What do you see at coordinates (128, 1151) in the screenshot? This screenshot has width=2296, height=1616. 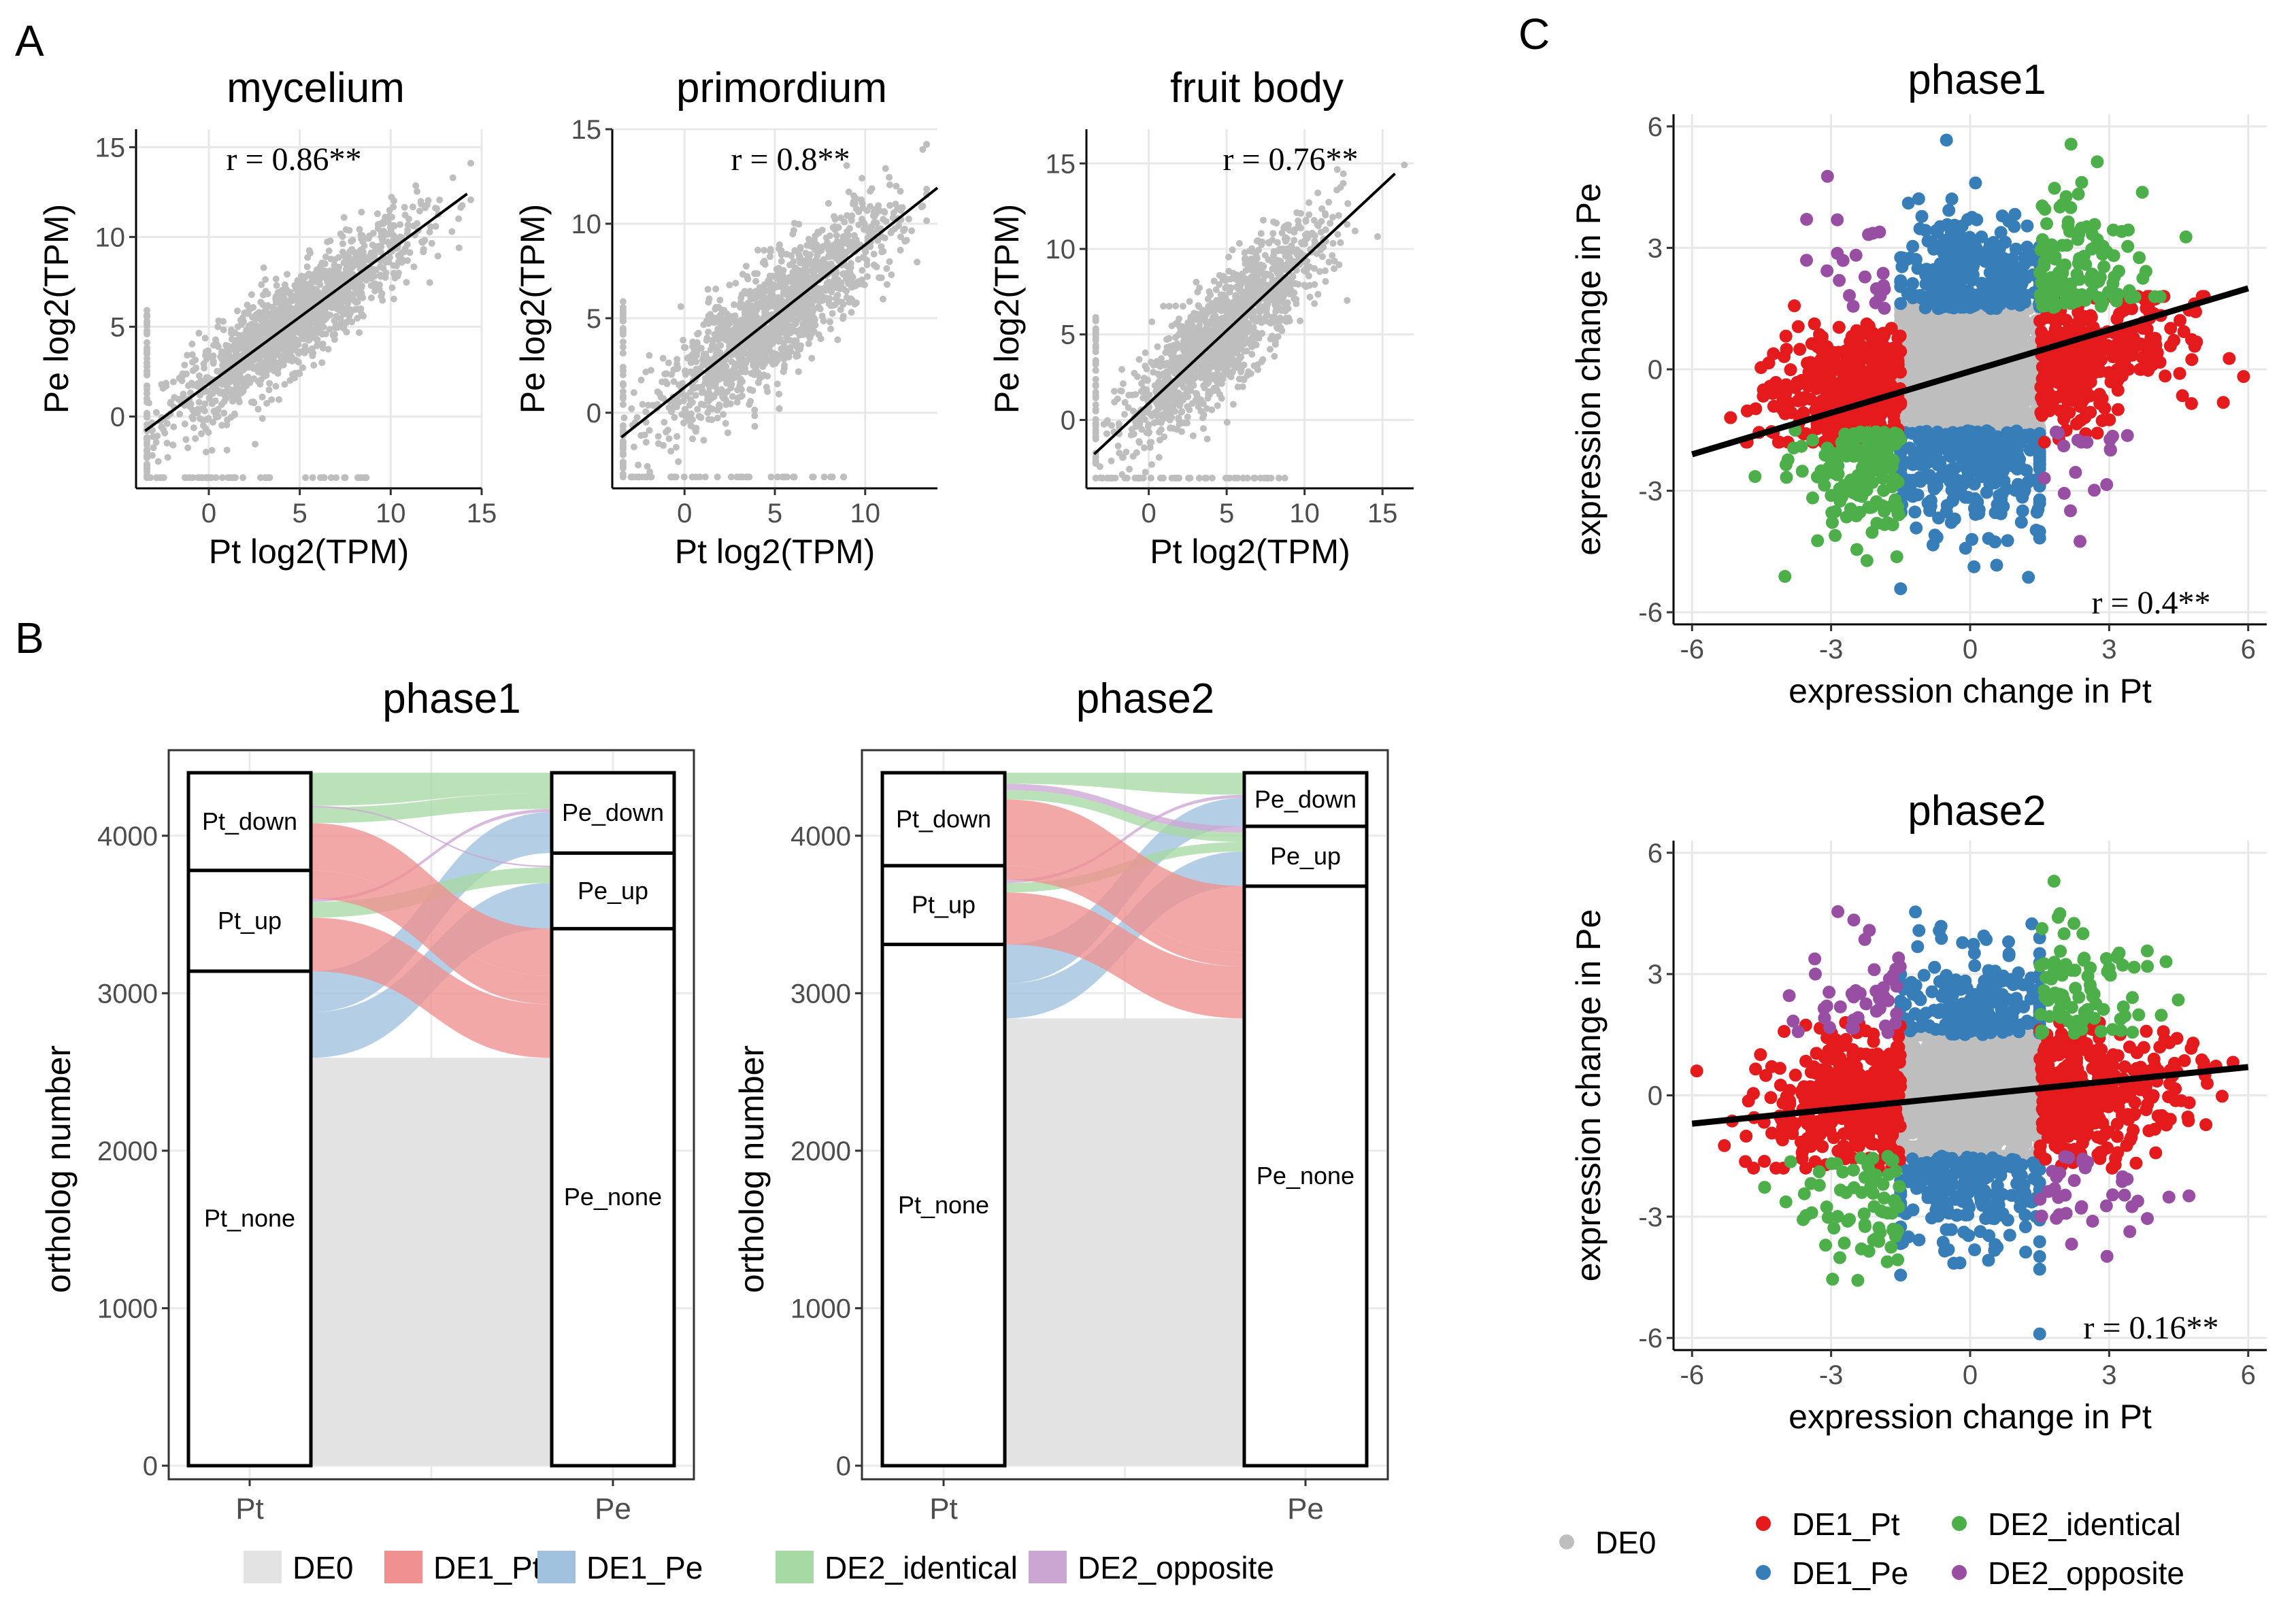 I see `y-tick-label: 2000` at bounding box center [128, 1151].